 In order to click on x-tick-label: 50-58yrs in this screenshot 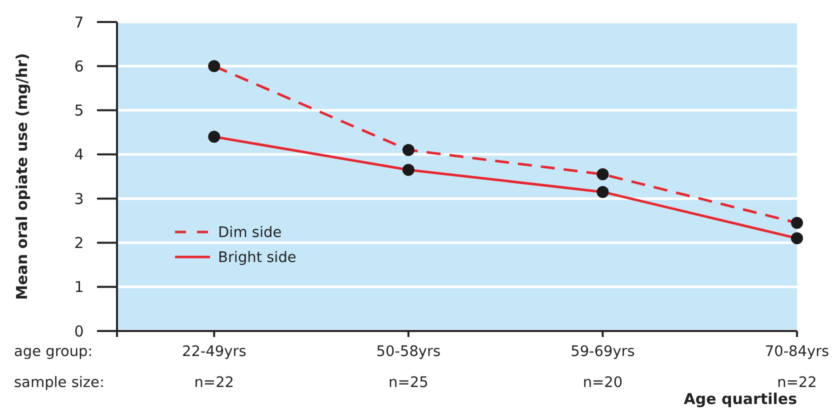, I will do `click(408, 352)`.